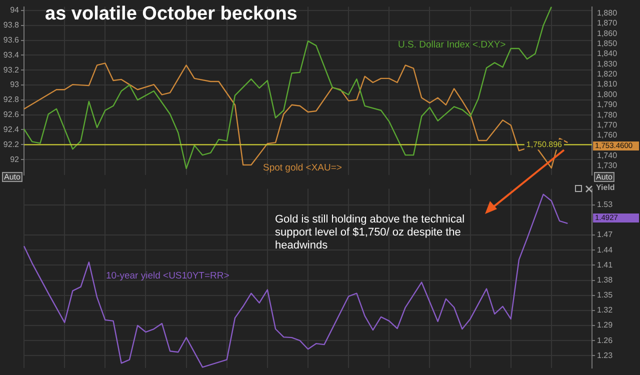 Image resolution: width=640 pixels, height=375 pixels. Describe the element at coordinates (607, 165) in the screenshot. I see `y2-tick-label: 1,730` at that location.